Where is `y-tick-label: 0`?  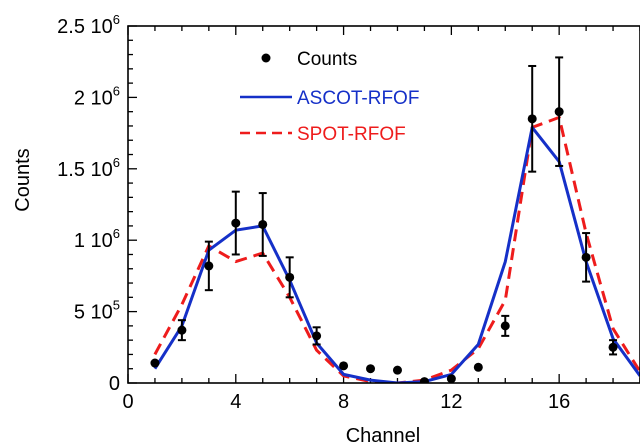
y-tick-label: 0 is located at coordinates (114, 384).